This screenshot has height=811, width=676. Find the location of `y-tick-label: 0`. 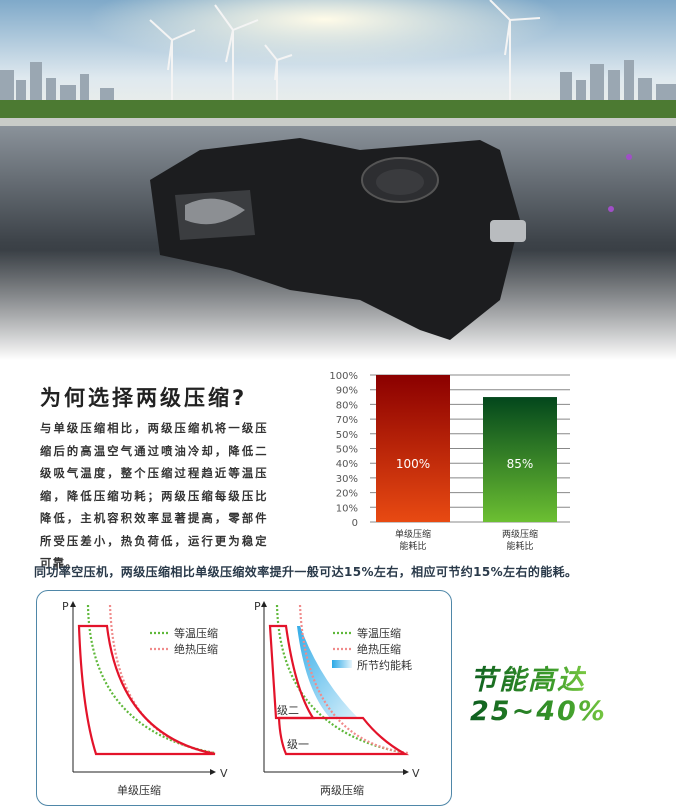

y-tick-label: 0 is located at coordinates (355, 523).